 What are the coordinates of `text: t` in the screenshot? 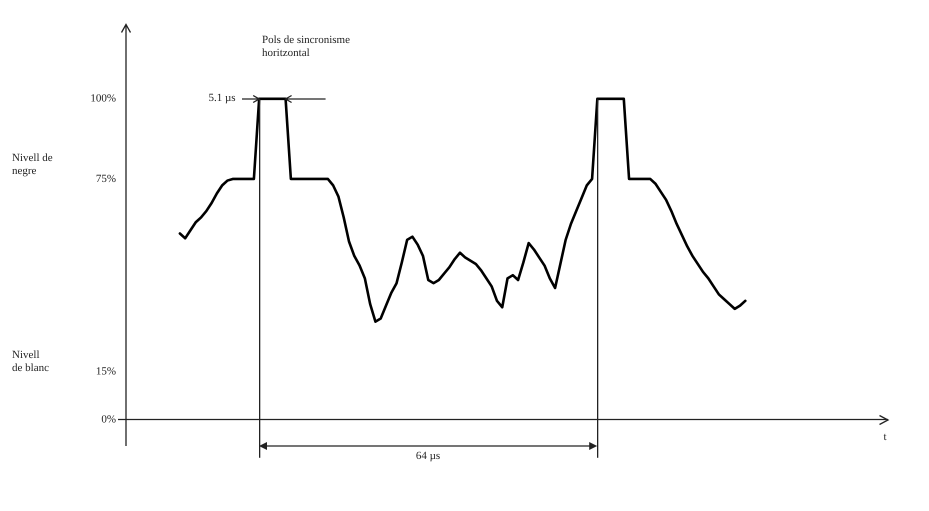 It's located at (885, 436).